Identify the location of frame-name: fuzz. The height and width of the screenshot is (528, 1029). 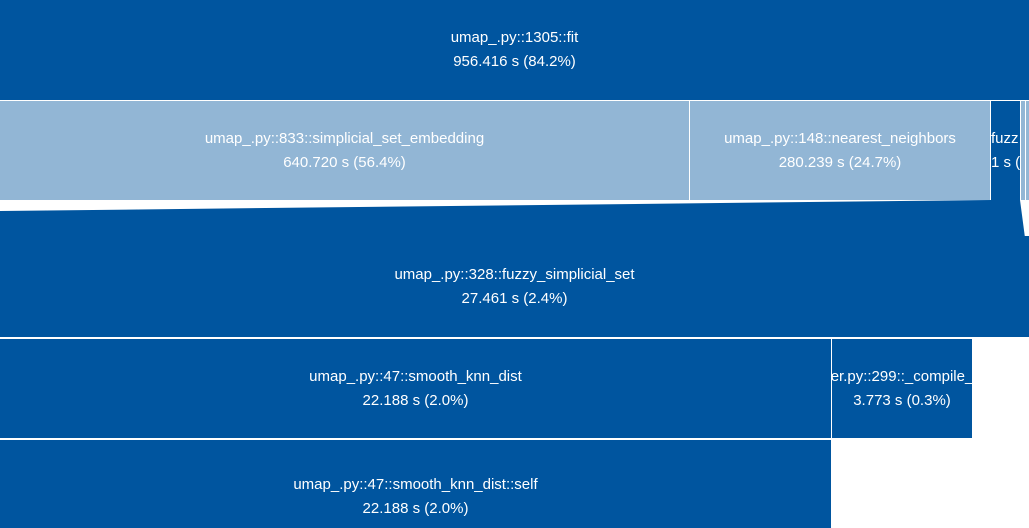
(1005, 138).